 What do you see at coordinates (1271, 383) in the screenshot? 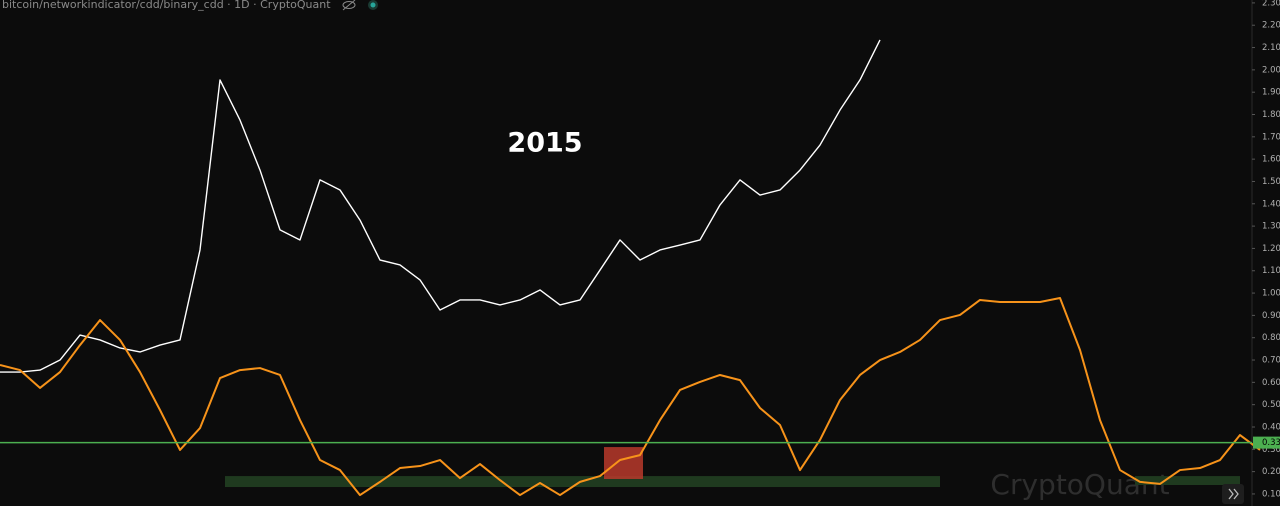
I see `y-tick-label: 0.60` at bounding box center [1271, 383].